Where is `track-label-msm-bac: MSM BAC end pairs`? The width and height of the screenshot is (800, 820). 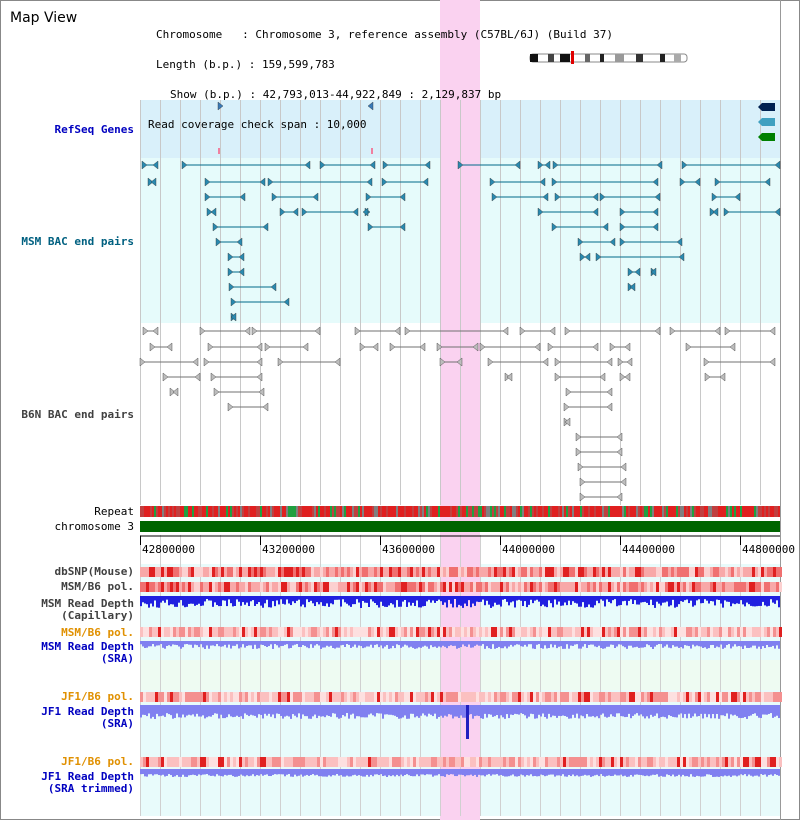
track-label-msm-bac: MSM BAC end pairs is located at coordinates (77, 241).